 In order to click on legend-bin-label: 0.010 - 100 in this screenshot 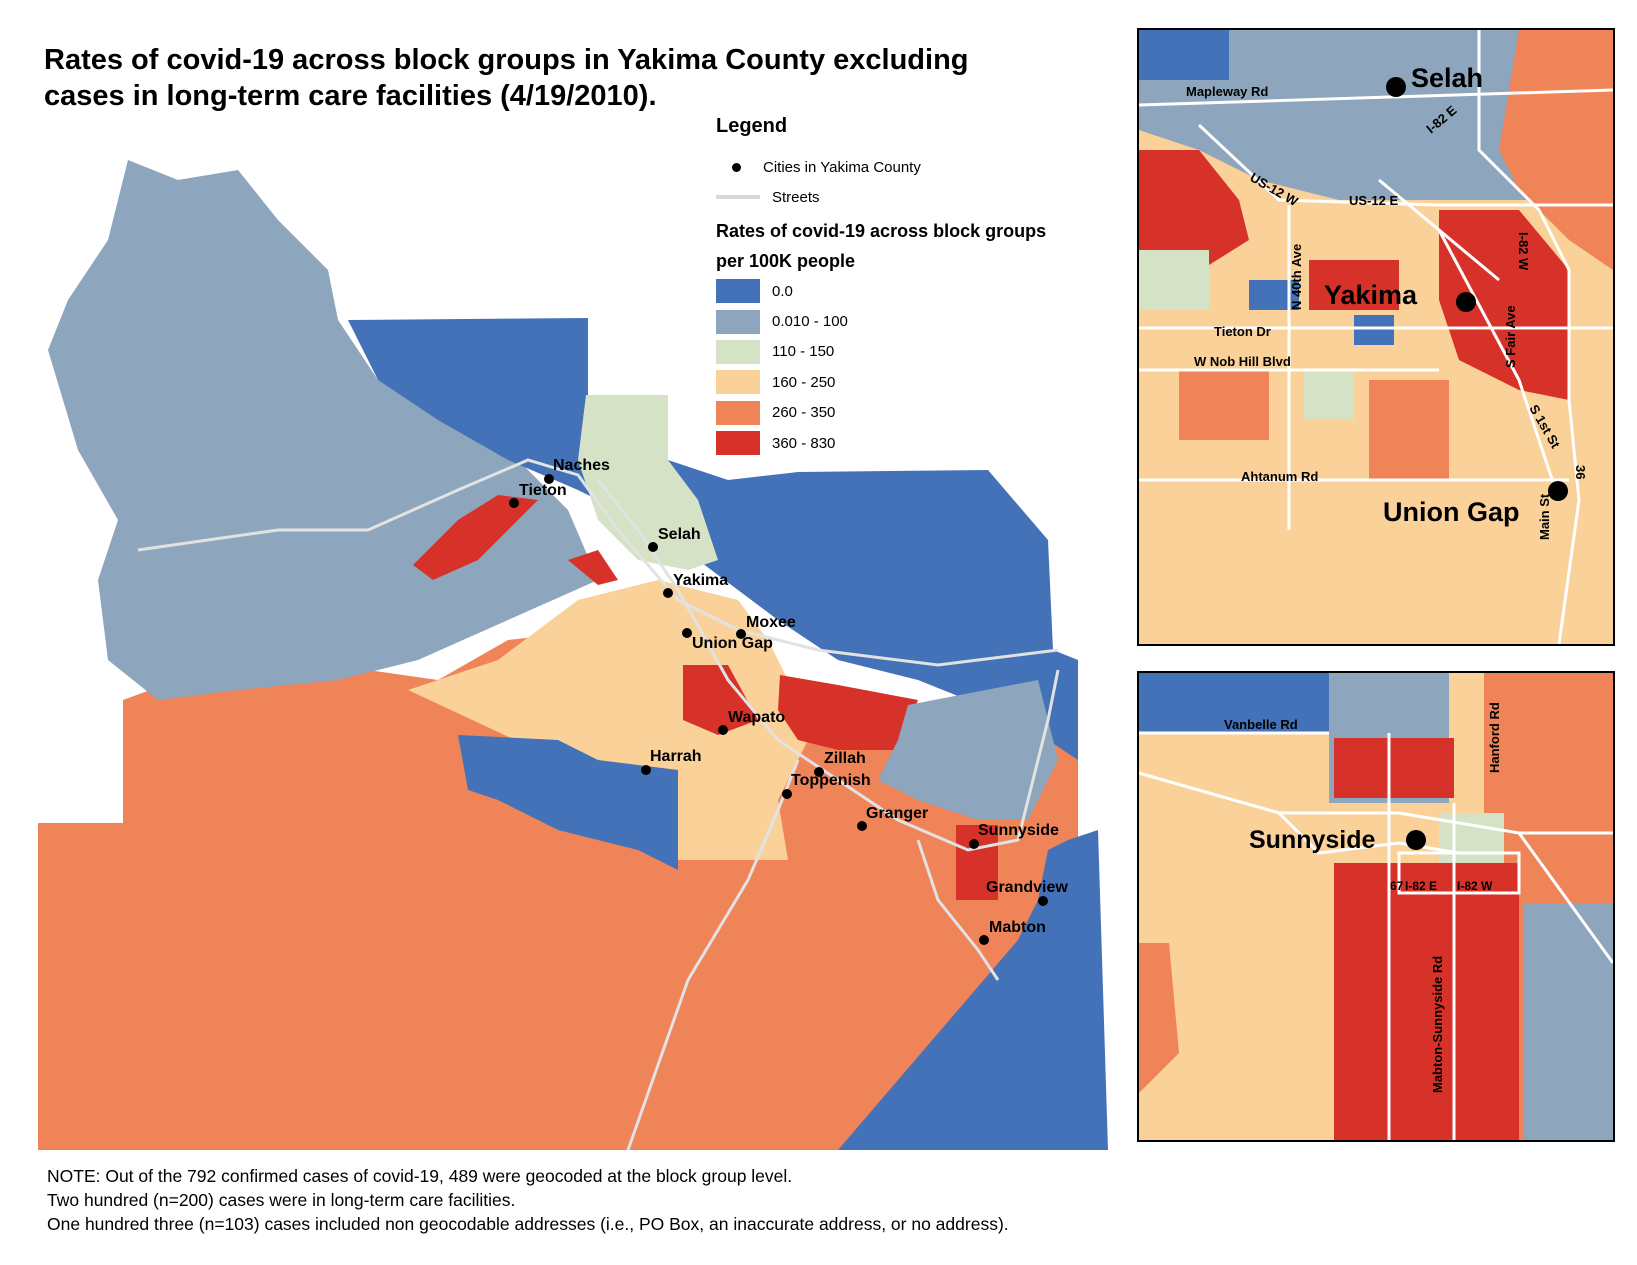, I will do `click(810, 322)`.